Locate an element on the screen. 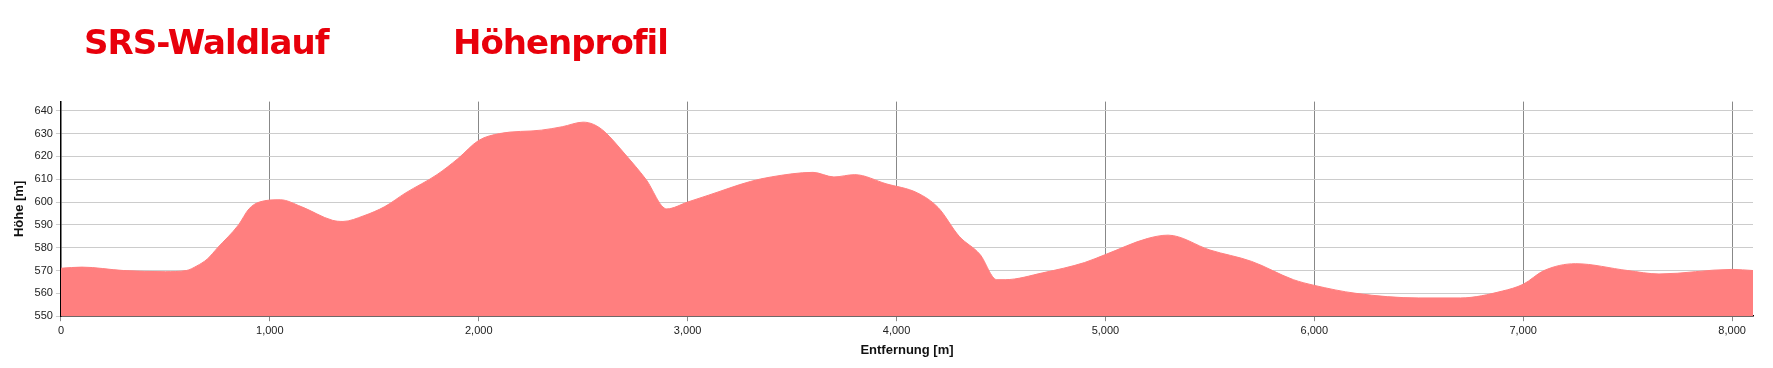 The height and width of the screenshot is (368, 1773). y-tick-label: 580 is located at coordinates (43, 246).